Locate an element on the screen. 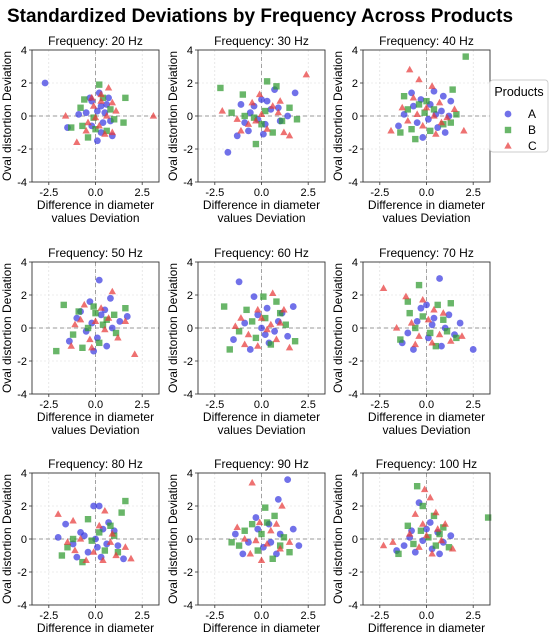 This screenshot has width=550, height=633. legend-title: Products is located at coordinates (518, 92).